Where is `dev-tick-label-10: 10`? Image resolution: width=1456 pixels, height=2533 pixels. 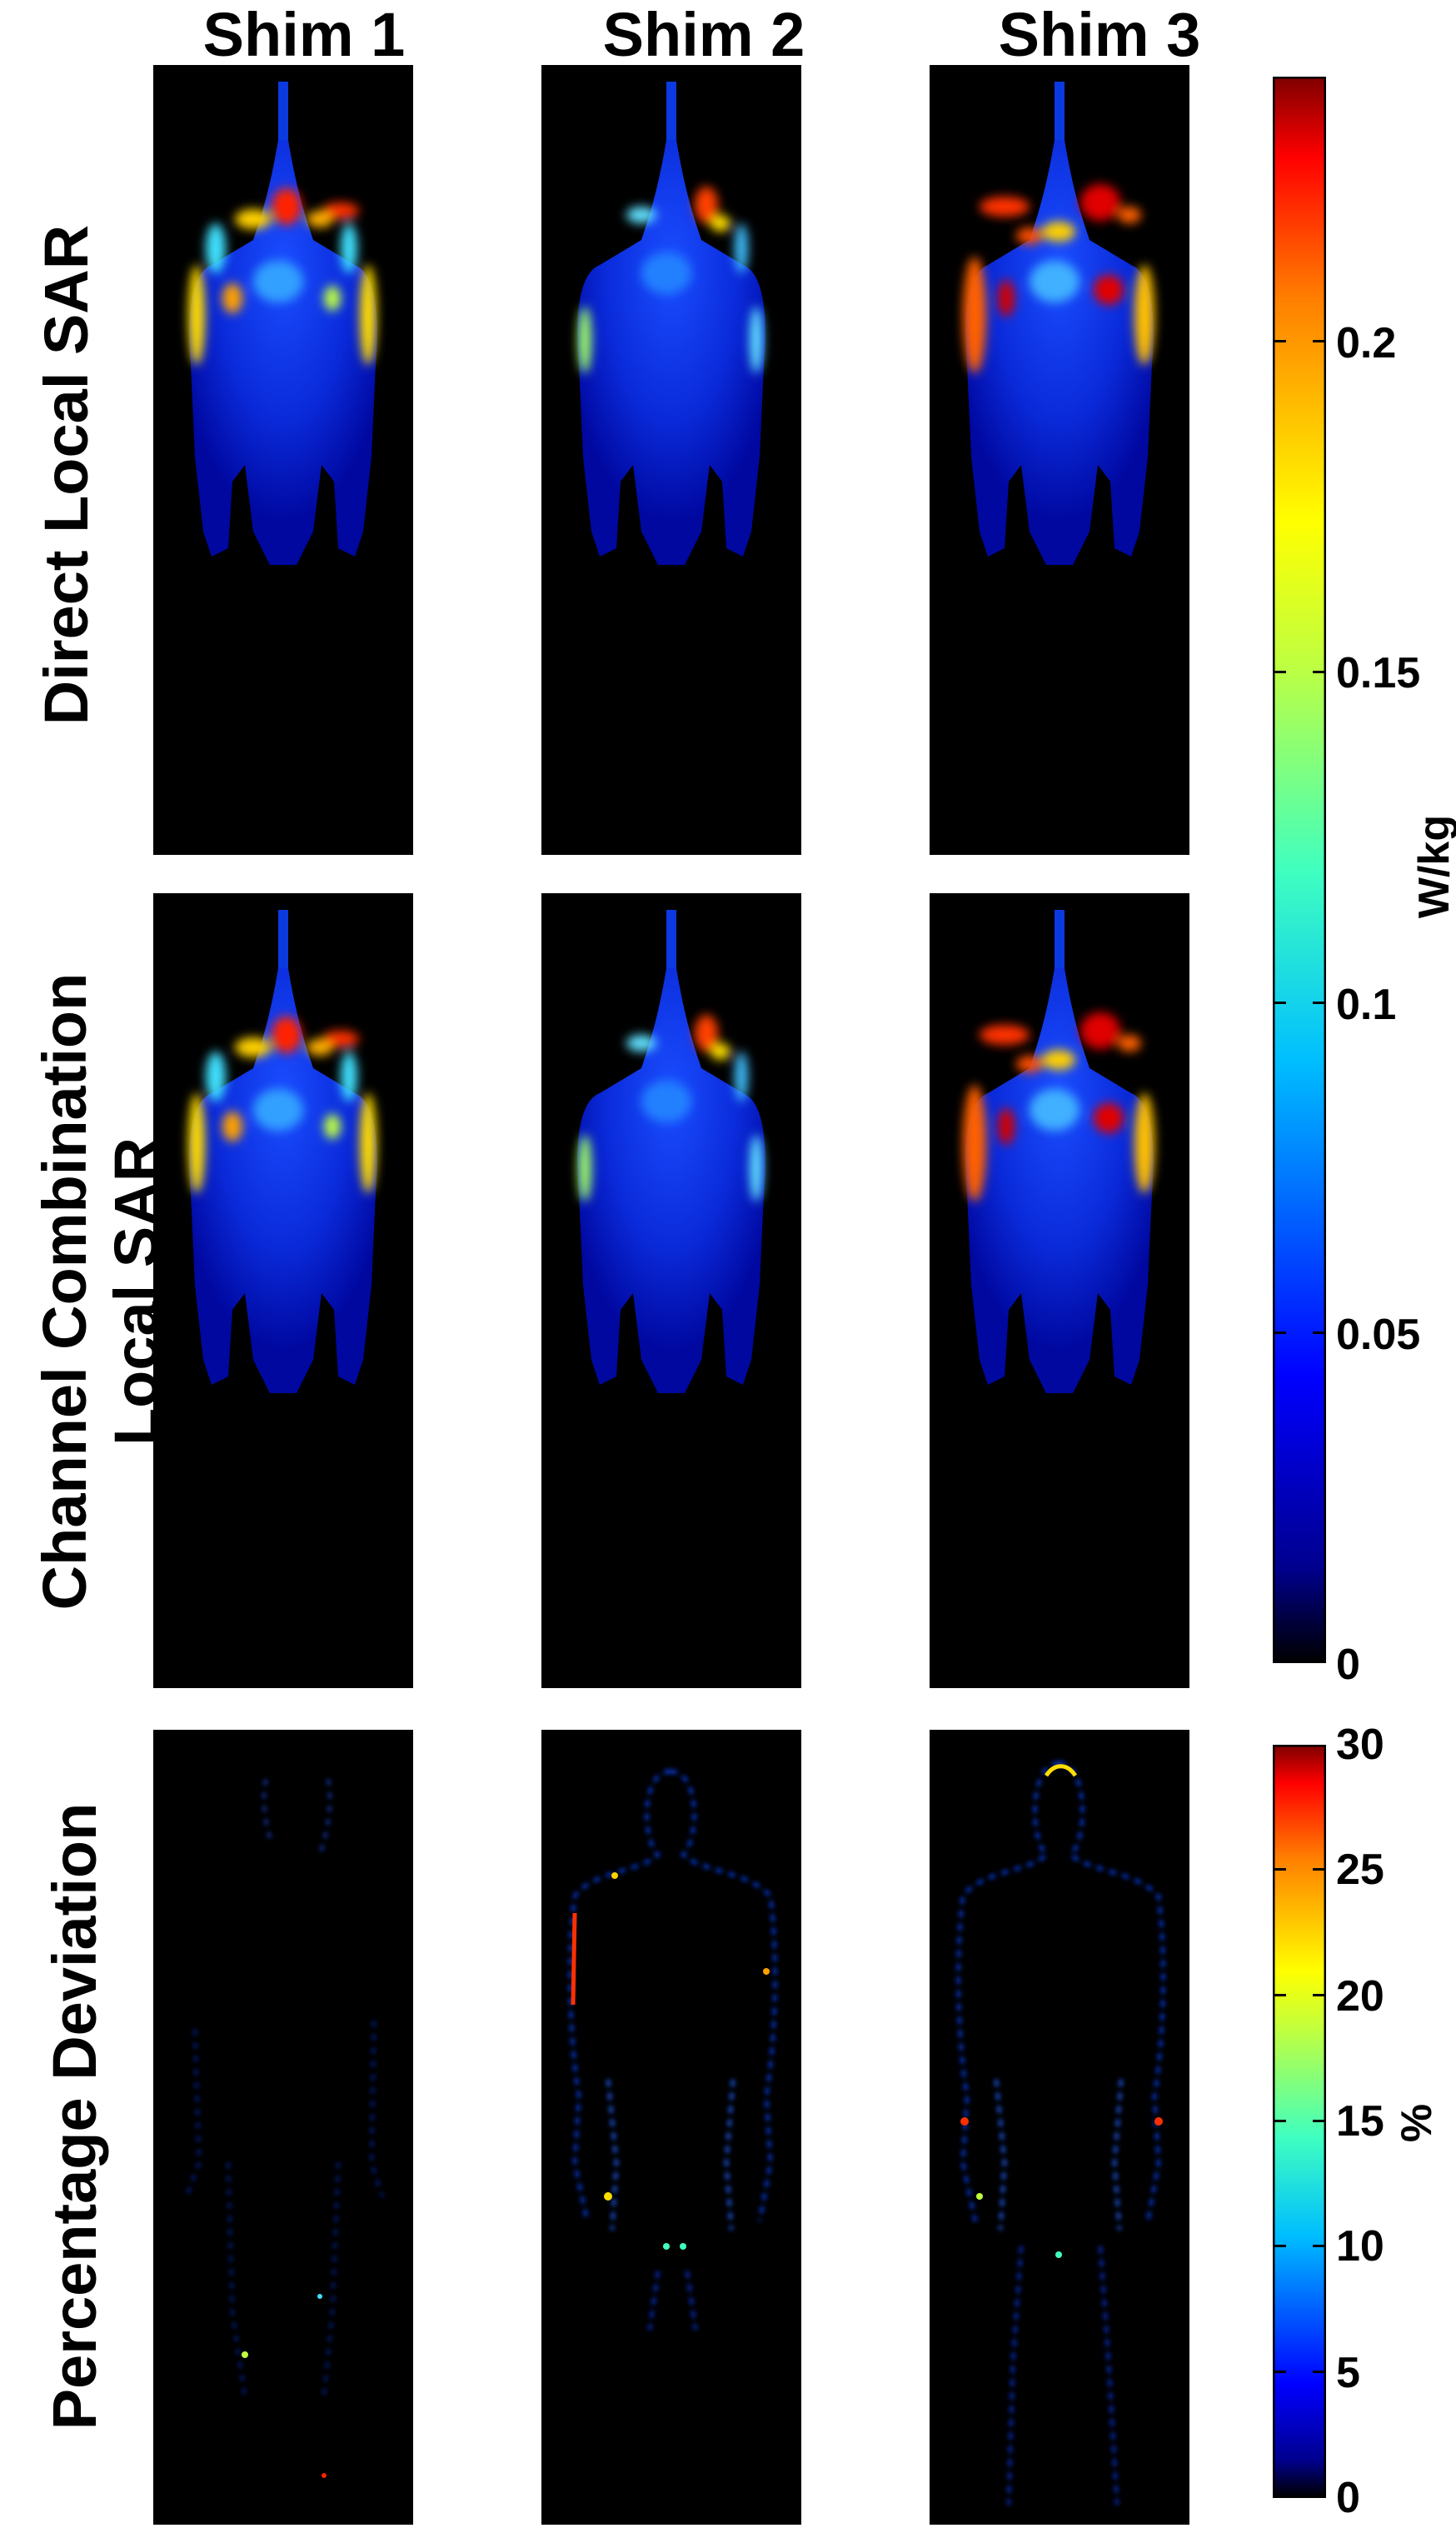 dev-tick-label-10: 10 is located at coordinates (1360, 2246).